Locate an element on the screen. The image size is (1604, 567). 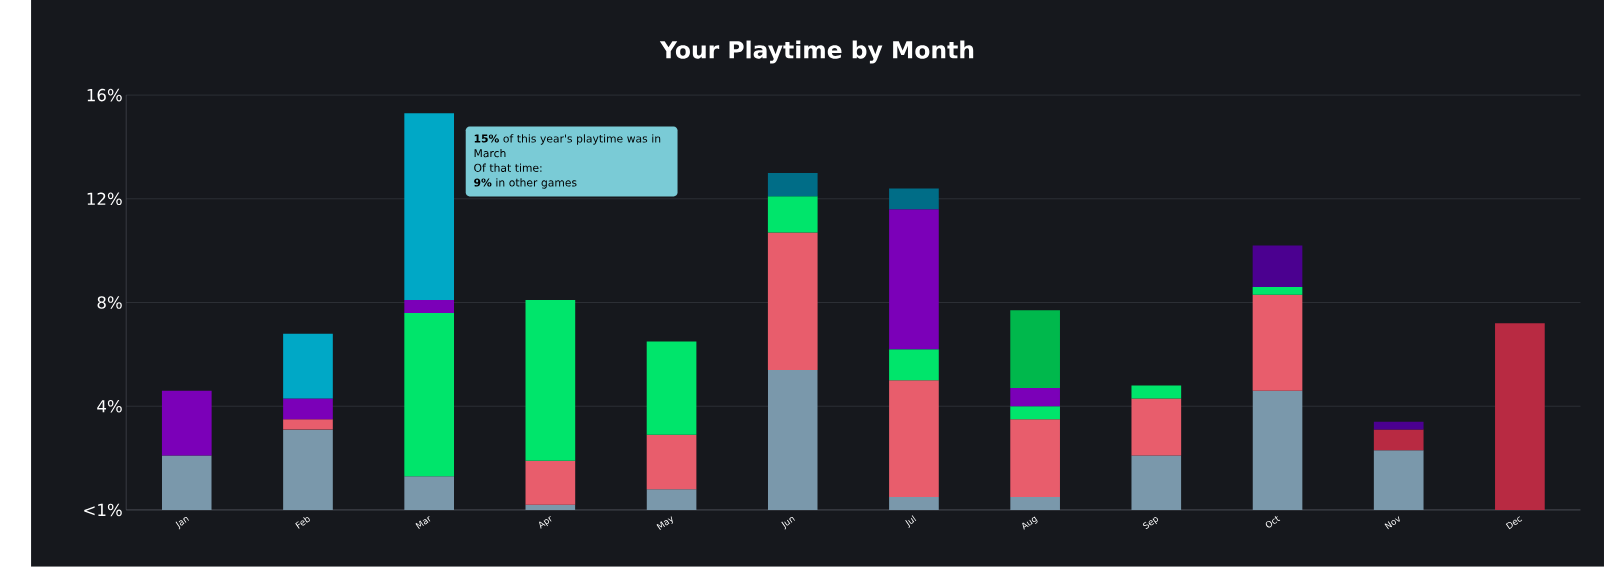
chart-title: Your Playtime by Month is located at coordinates (816, 52).